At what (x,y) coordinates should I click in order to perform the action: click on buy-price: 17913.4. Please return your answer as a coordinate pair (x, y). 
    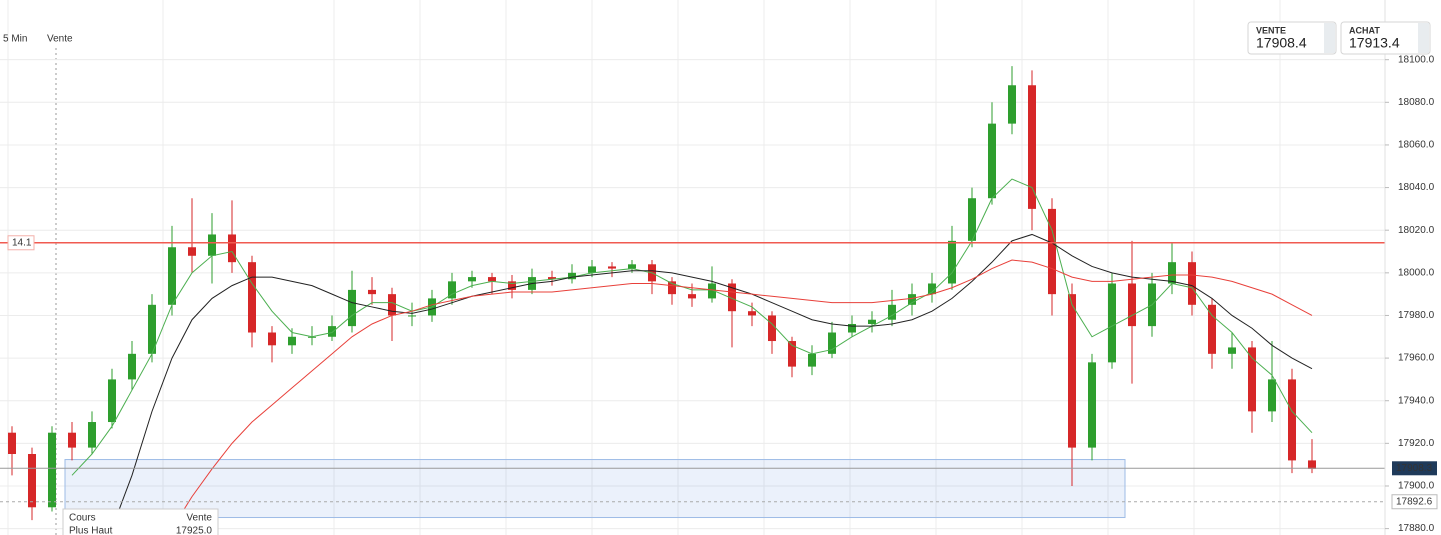
    Looking at the image, I should click on (1374, 43).